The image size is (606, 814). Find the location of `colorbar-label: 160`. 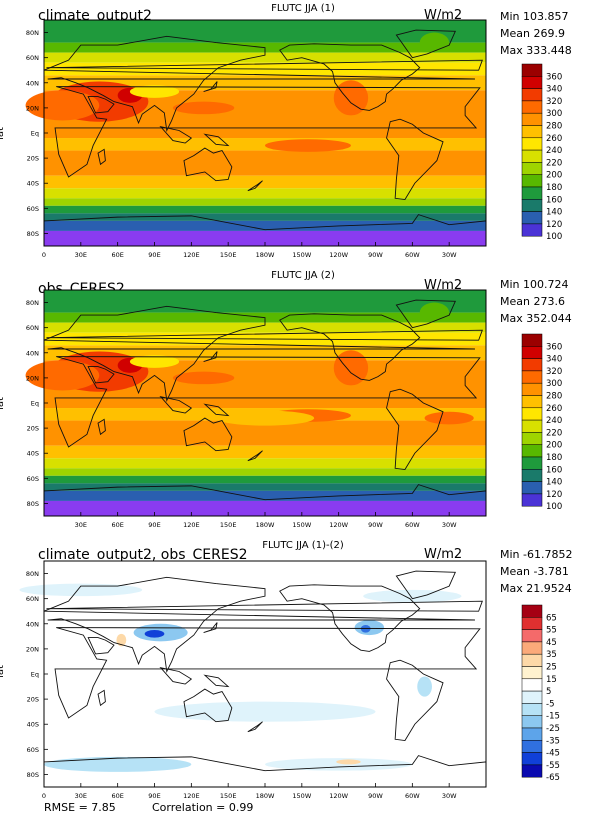

colorbar-label: 160 is located at coordinates (554, 470).